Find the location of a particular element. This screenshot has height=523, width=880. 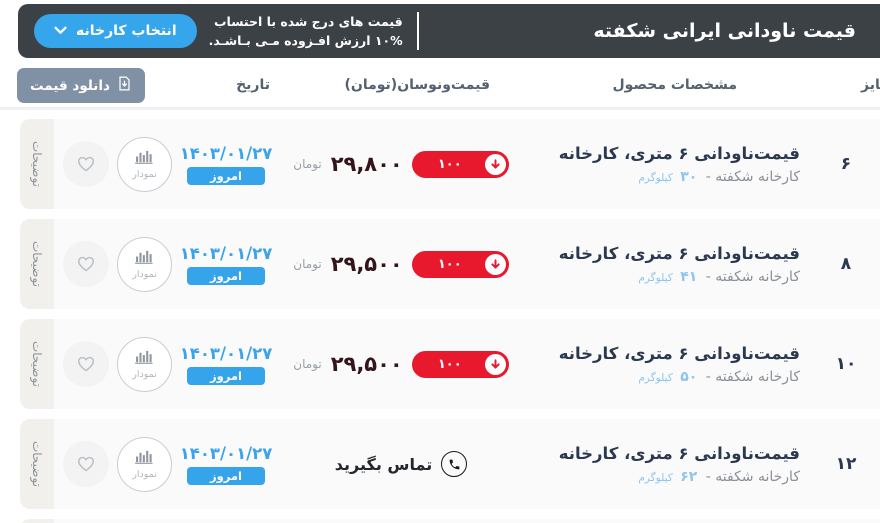

product-subtitle: کارخانه شکفته - ۴۱ کیلوگرم is located at coordinates (661, 277).